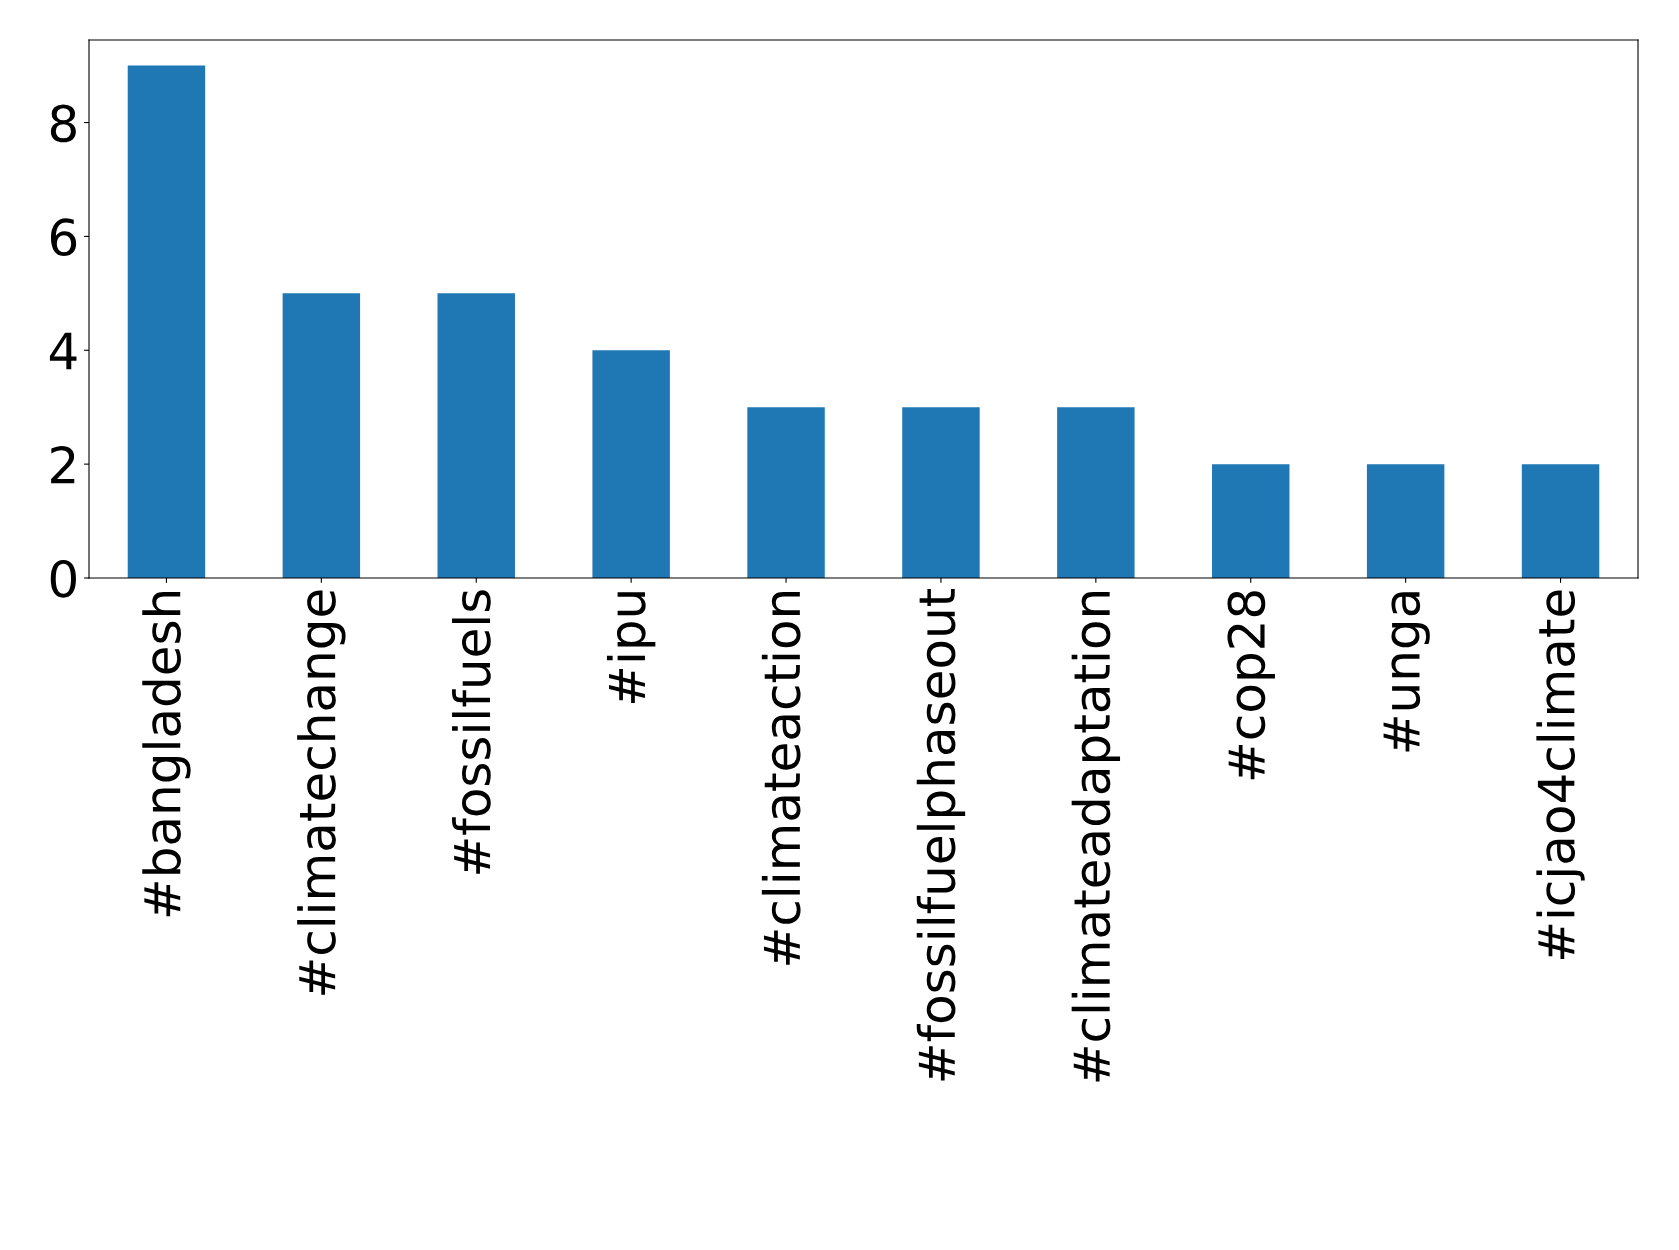 The height and width of the screenshot is (1250, 1679). Describe the element at coordinates (631, 648) in the screenshot. I see `x-tick-label: #ipu` at that location.